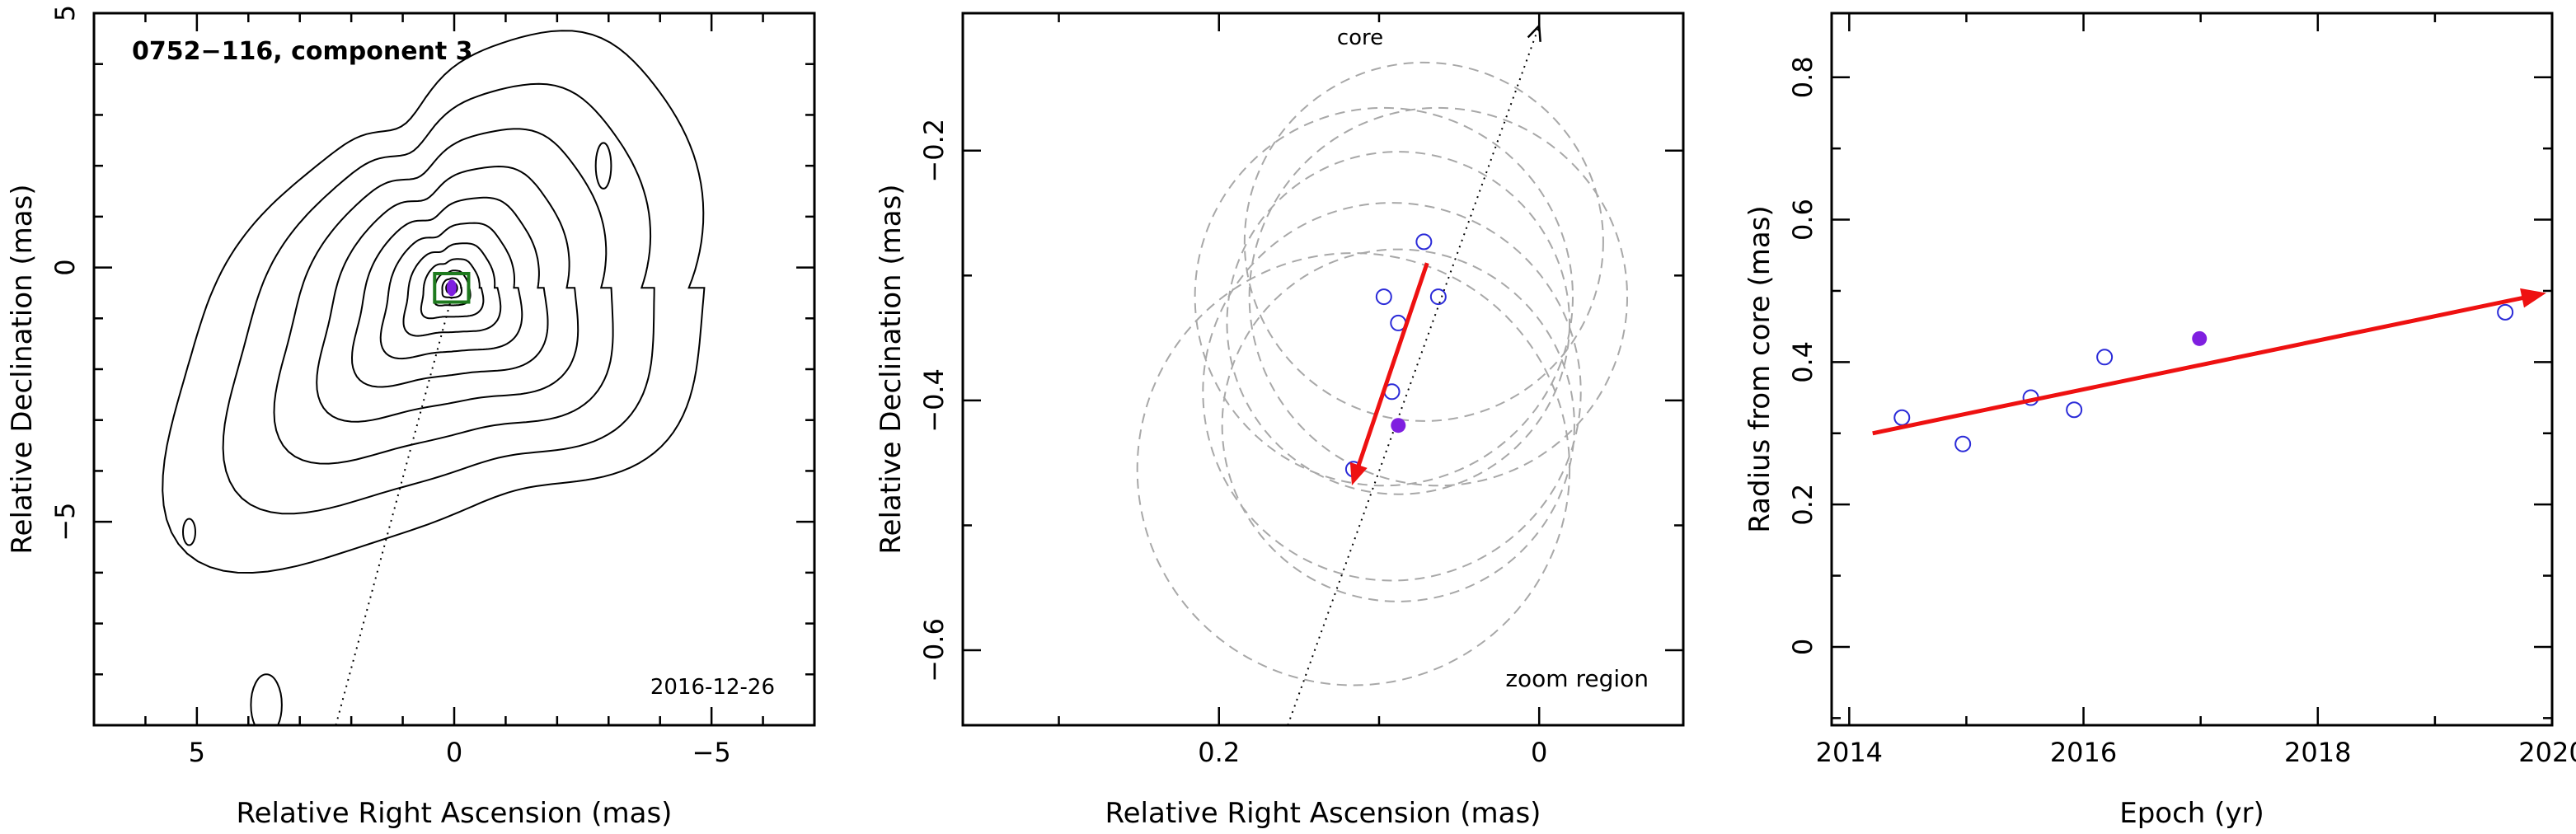 Image resolution: width=2576 pixels, height=834 pixels. I want to click on core-label: core, so click(1360, 38).